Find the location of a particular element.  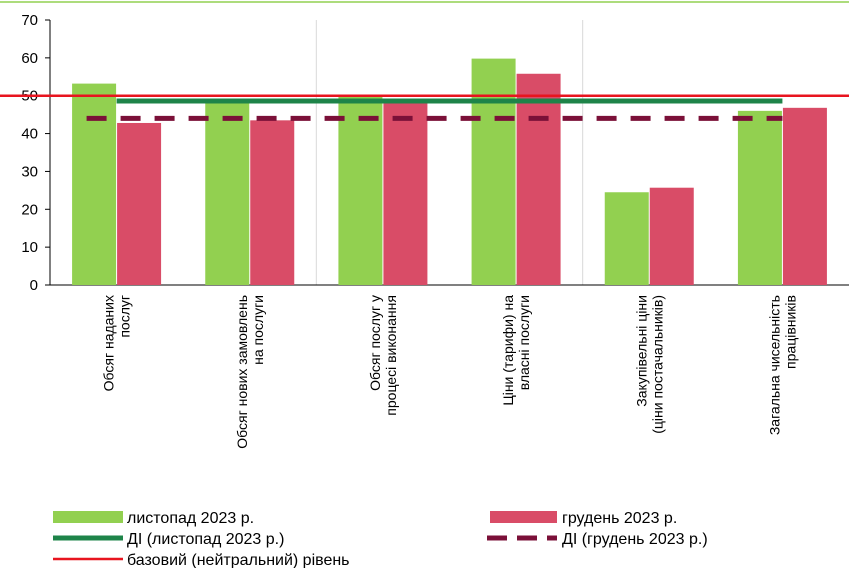

legend-label-december: грудень 2023 р. is located at coordinates (619, 518).